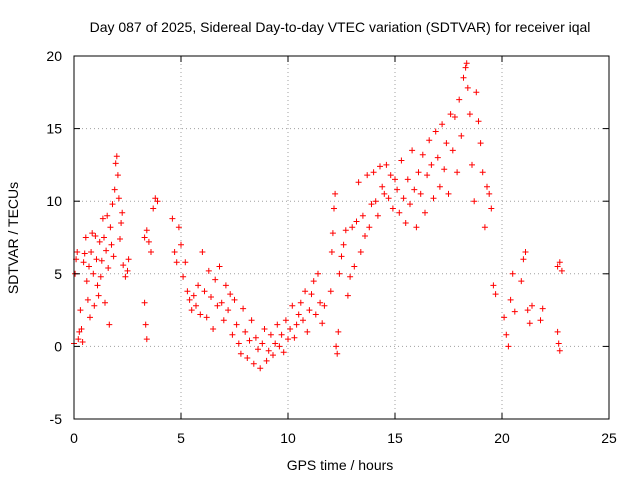 This screenshot has width=640, height=480. Describe the element at coordinates (609, 438) in the screenshot. I see `x-tick-label: 25` at that location.